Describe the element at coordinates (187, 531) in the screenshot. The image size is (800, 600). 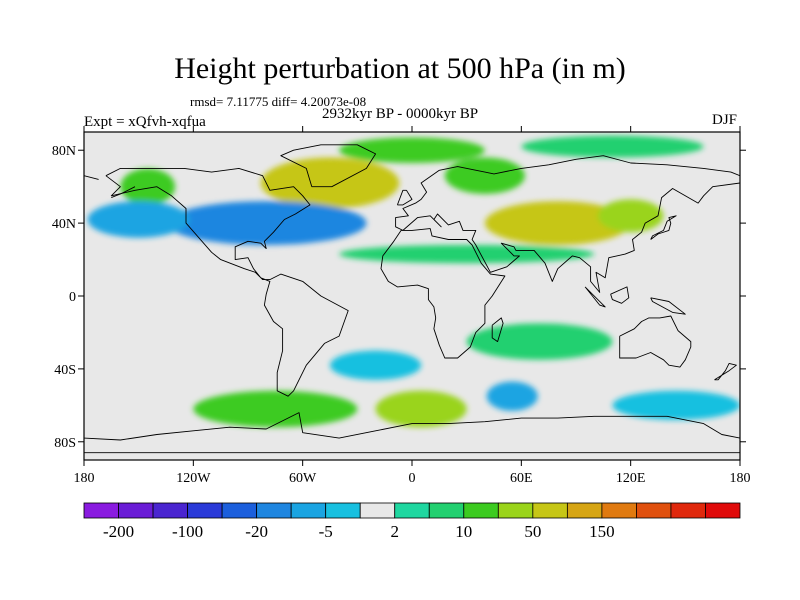
I see `colorbar-label: -100` at that location.